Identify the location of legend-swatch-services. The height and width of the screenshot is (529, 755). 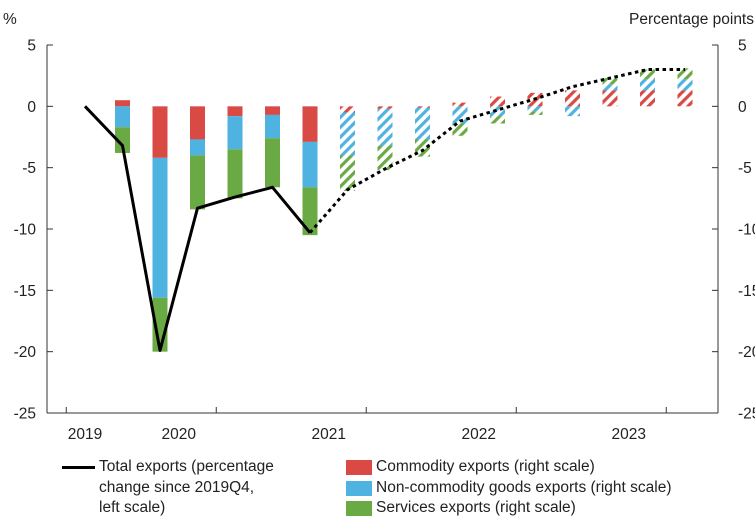
(359, 508).